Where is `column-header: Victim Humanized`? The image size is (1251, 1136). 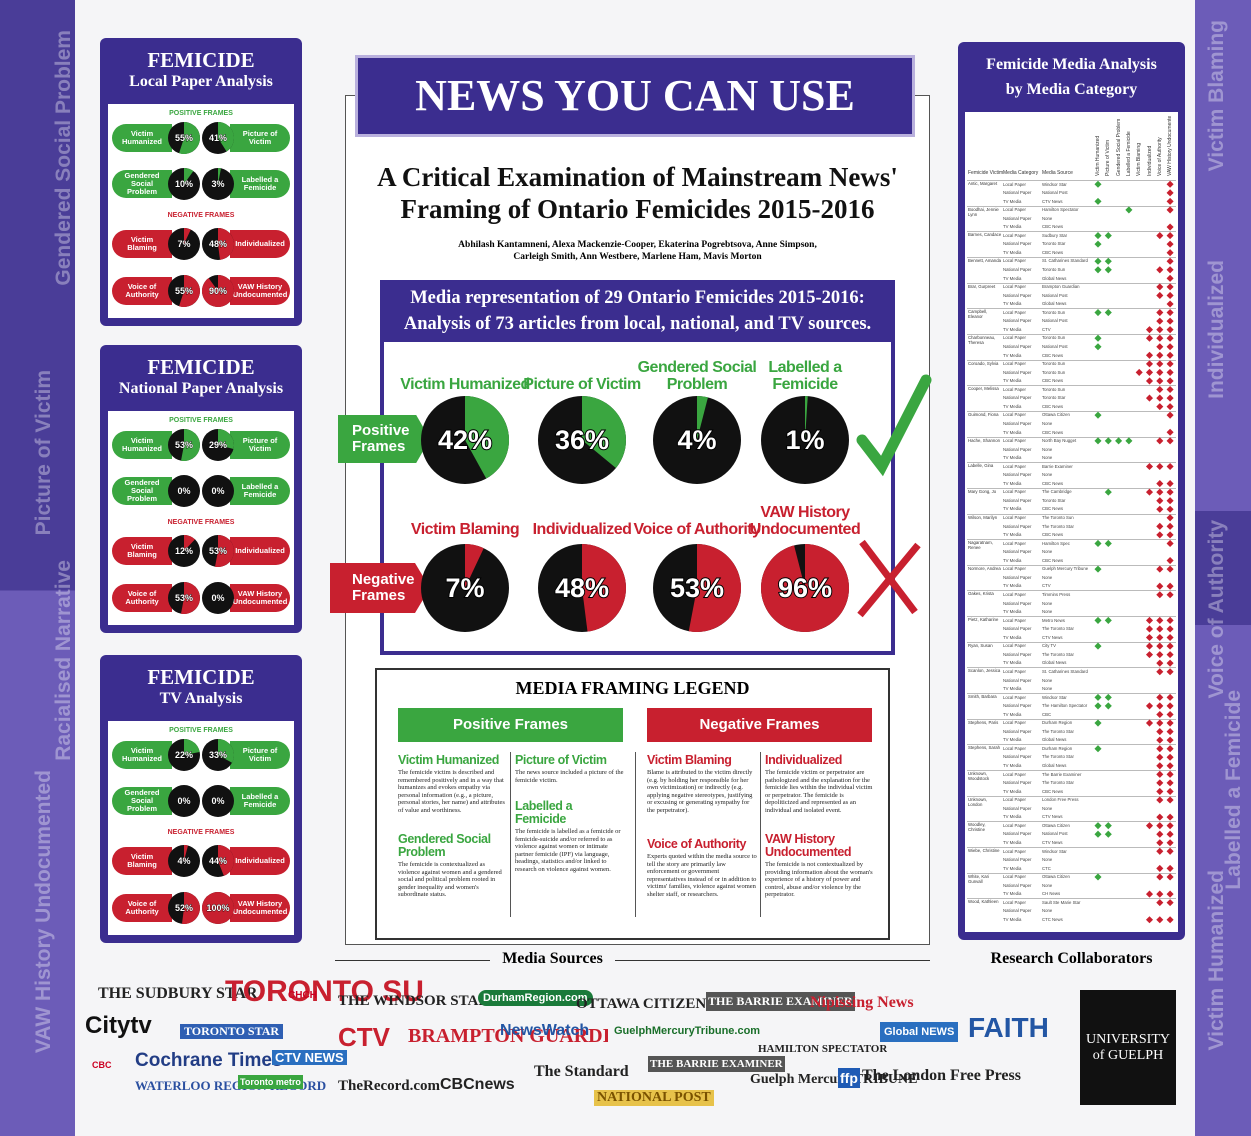
column-header: Victim Humanized is located at coordinates (1098, 155).